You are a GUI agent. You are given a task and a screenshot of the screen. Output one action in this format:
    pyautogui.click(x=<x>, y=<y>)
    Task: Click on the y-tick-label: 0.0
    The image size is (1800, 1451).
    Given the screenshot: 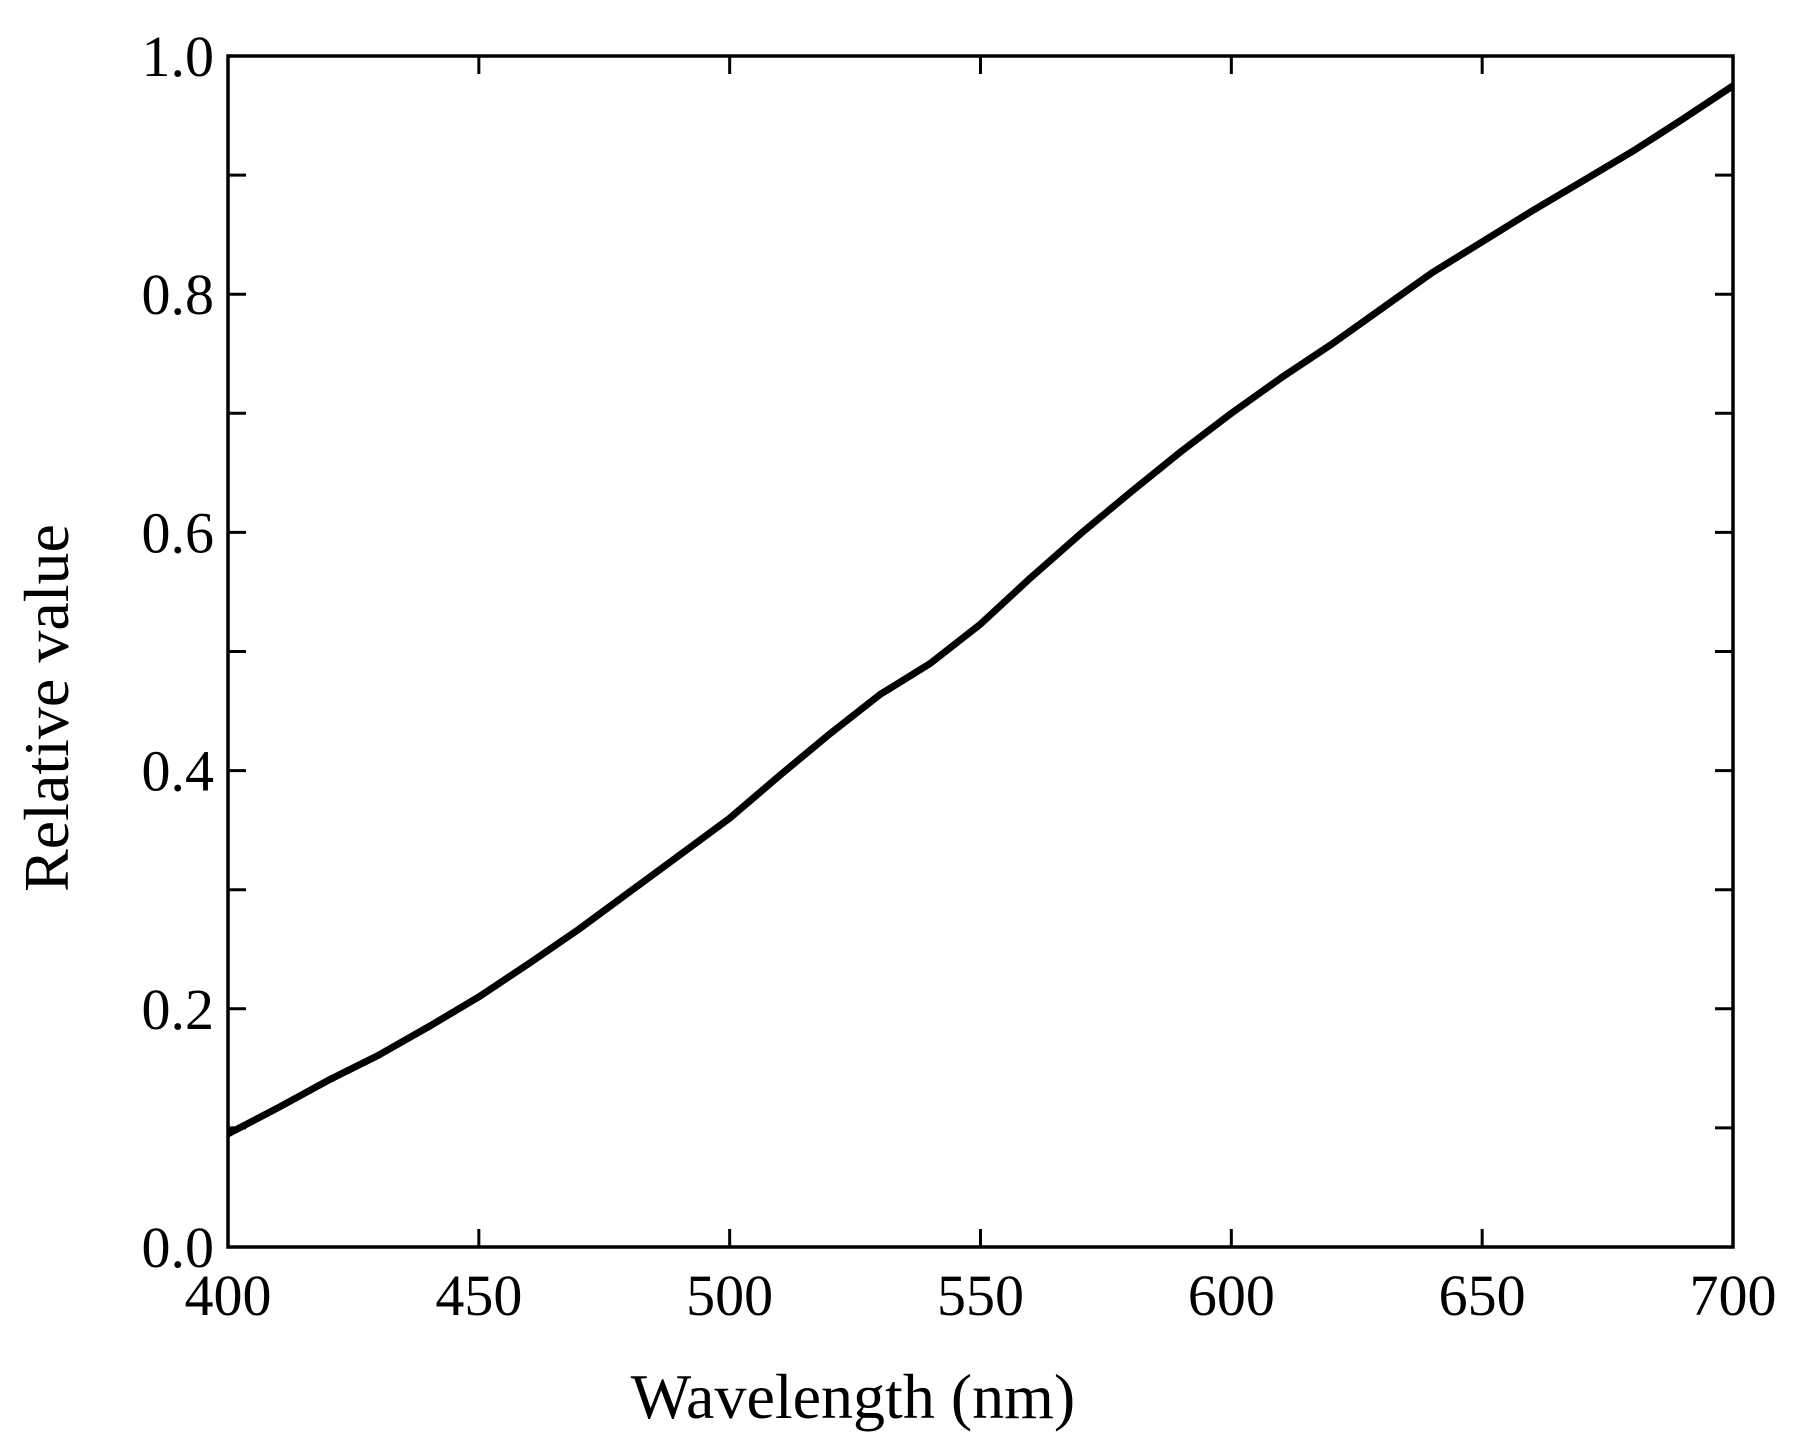 What is the action you would take?
    pyautogui.click(x=178, y=1247)
    